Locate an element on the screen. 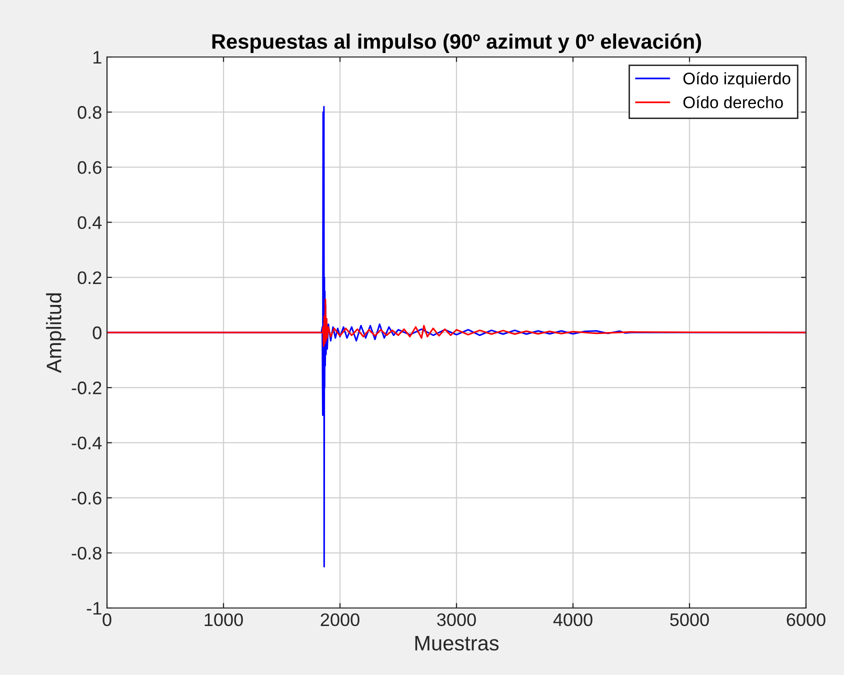  y-tick-label: -0.2 is located at coordinates (87, 388).